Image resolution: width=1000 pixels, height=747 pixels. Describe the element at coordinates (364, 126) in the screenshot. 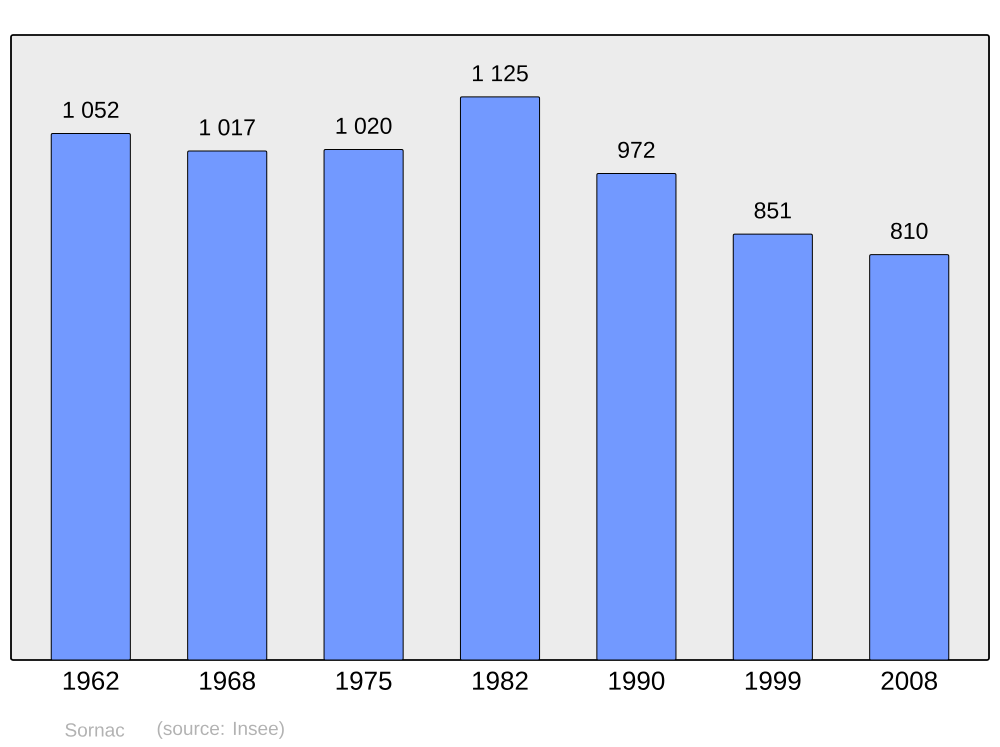

I see `data-label: 1 020` at that location.